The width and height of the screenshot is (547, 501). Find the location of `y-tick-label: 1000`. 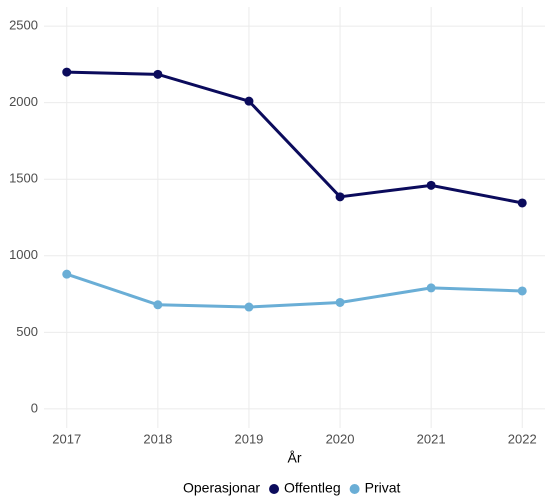

y-tick-label: 1000 is located at coordinates (23, 254).